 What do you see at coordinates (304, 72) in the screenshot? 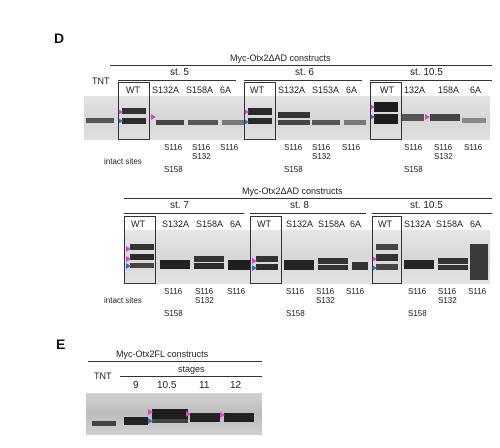
I see `top-stage-2: st. 6` at bounding box center [304, 72].